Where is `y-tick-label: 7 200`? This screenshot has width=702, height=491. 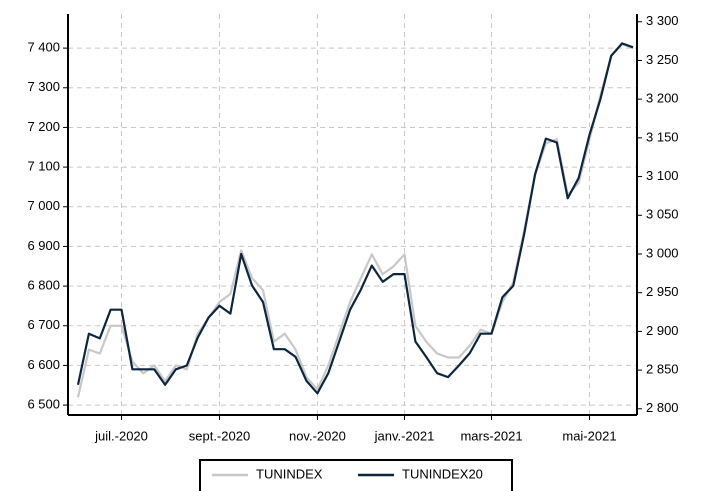 y-tick-label: 7 200 is located at coordinates (43, 126).